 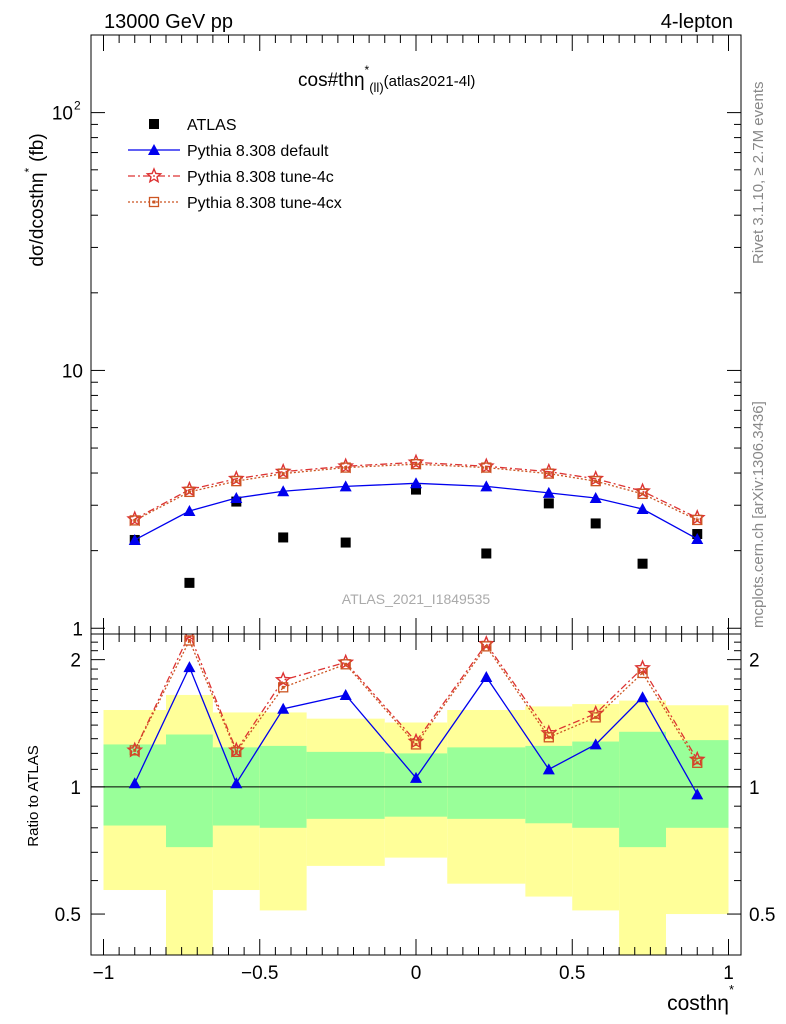 I want to click on ratio-point-pythia-8-308-tune-4cx-0-frame, so click(x=134, y=750).